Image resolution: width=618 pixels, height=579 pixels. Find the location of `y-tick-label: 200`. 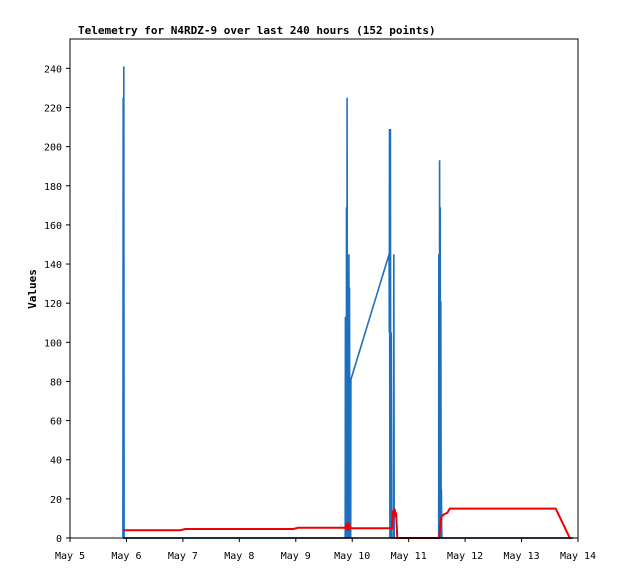

y-tick-label: 200 is located at coordinates (53, 148).